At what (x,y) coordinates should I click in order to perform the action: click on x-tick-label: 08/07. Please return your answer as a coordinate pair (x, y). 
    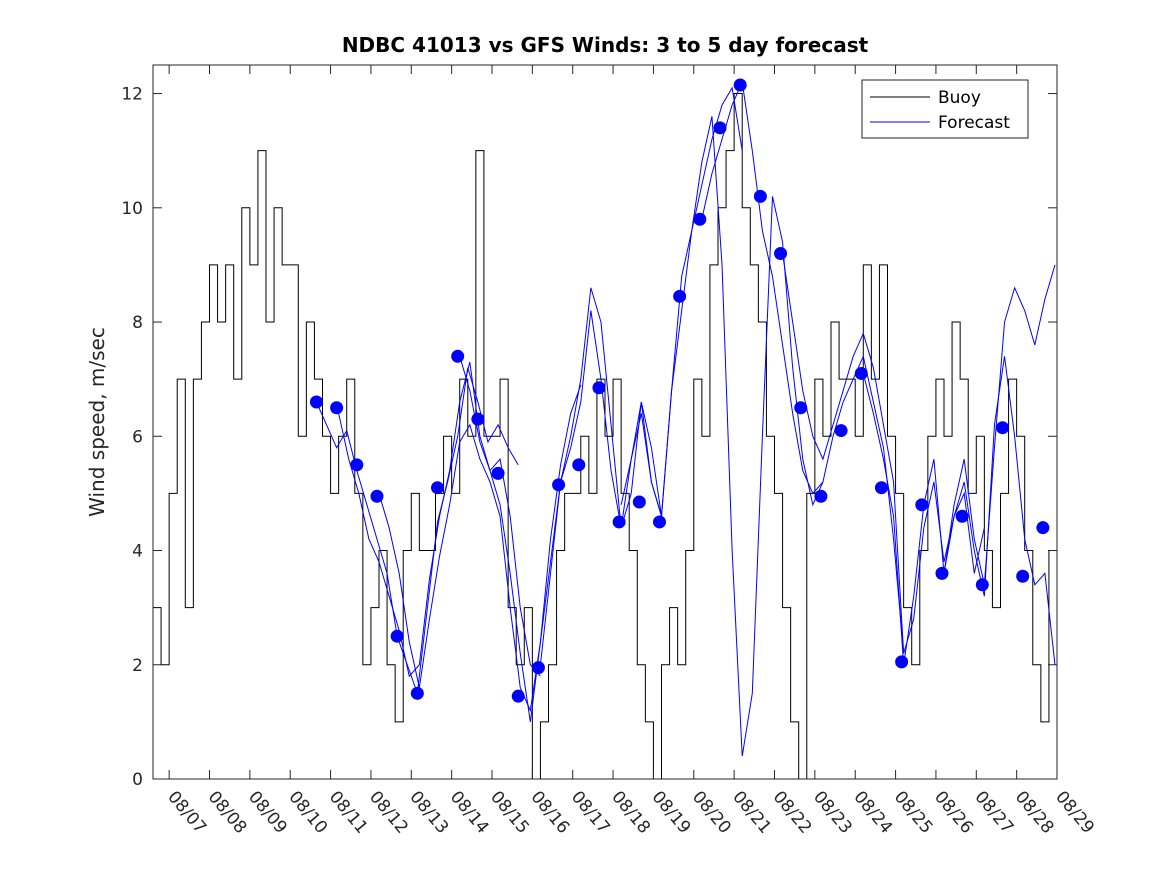
    Looking at the image, I should click on (186, 812).